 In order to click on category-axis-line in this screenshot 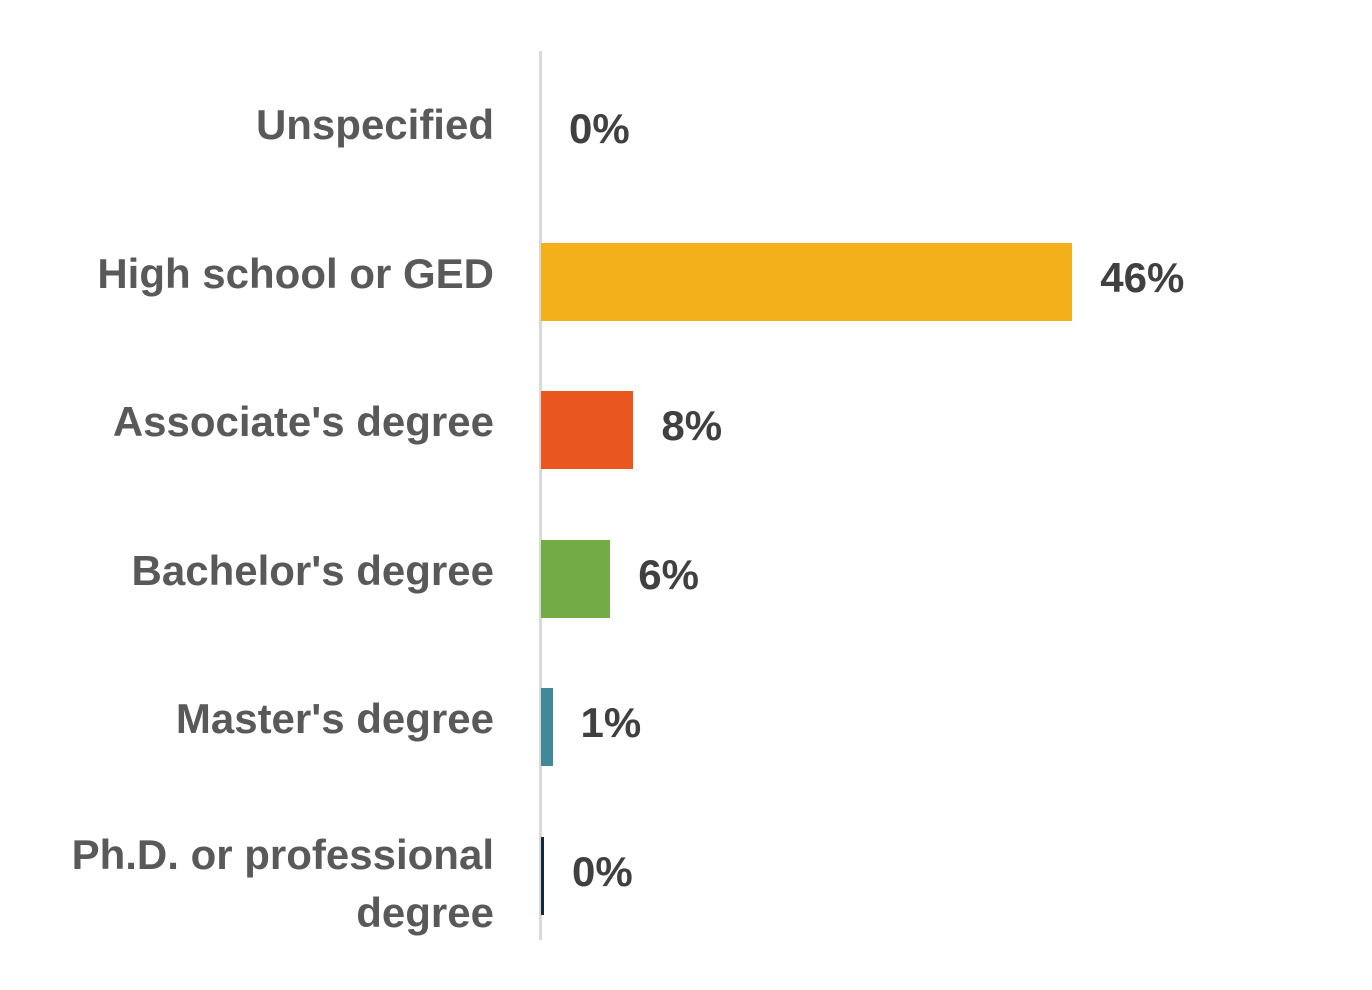, I will do `click(540, 495)`.